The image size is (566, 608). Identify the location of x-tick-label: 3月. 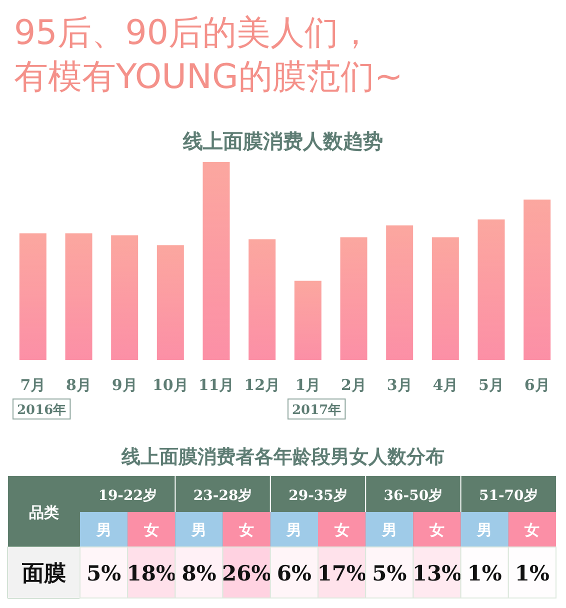
(399, 385).